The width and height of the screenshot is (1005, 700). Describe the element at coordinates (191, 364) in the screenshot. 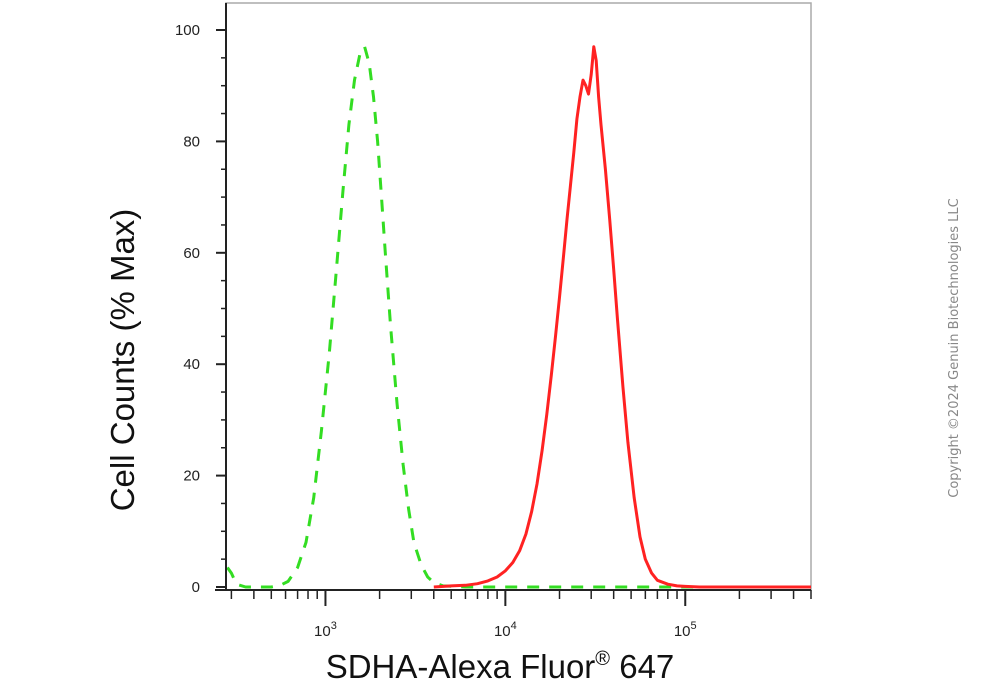

I see `y-tick-label-2: 40` at that location.